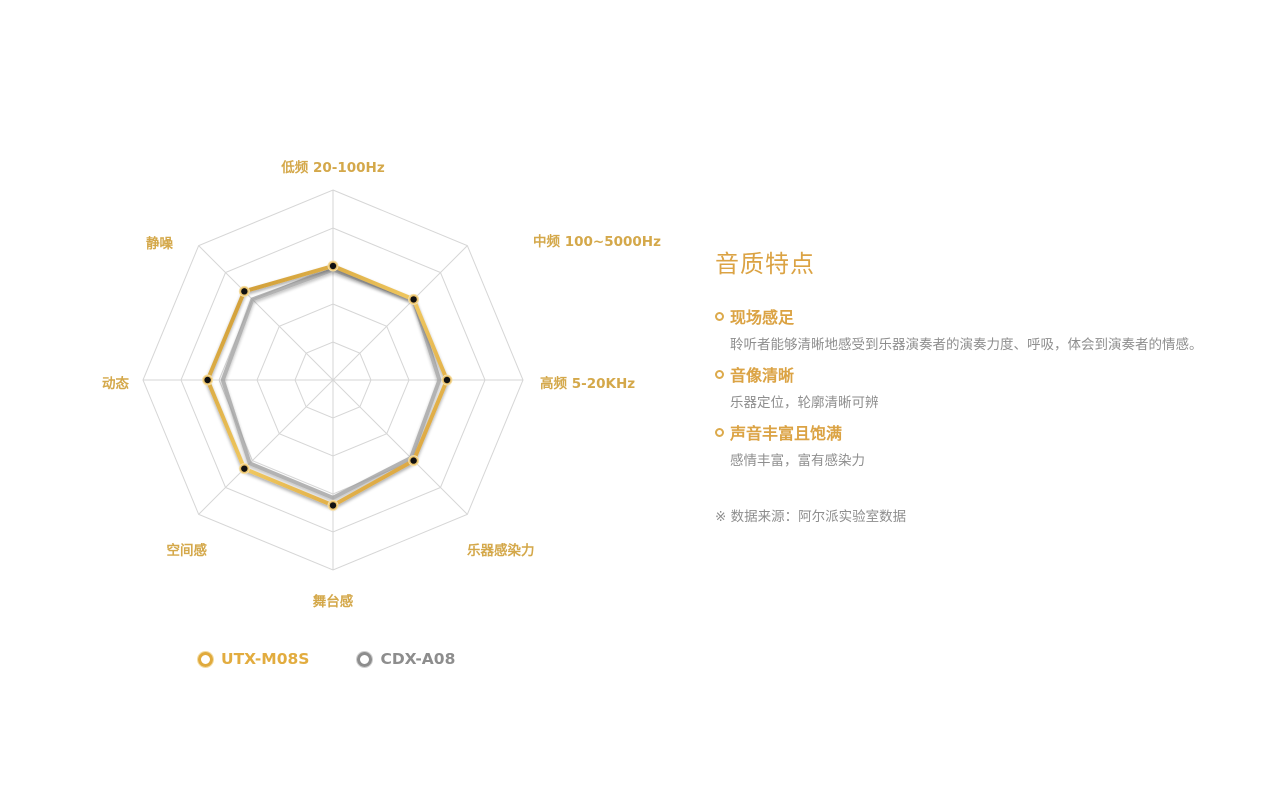 Image resolution: width=1280 pixels, height=800 pixels. Describe the element at coordinates (501, 550) in the screenshot. I see `axis-label: 乐器感染力` at that location.